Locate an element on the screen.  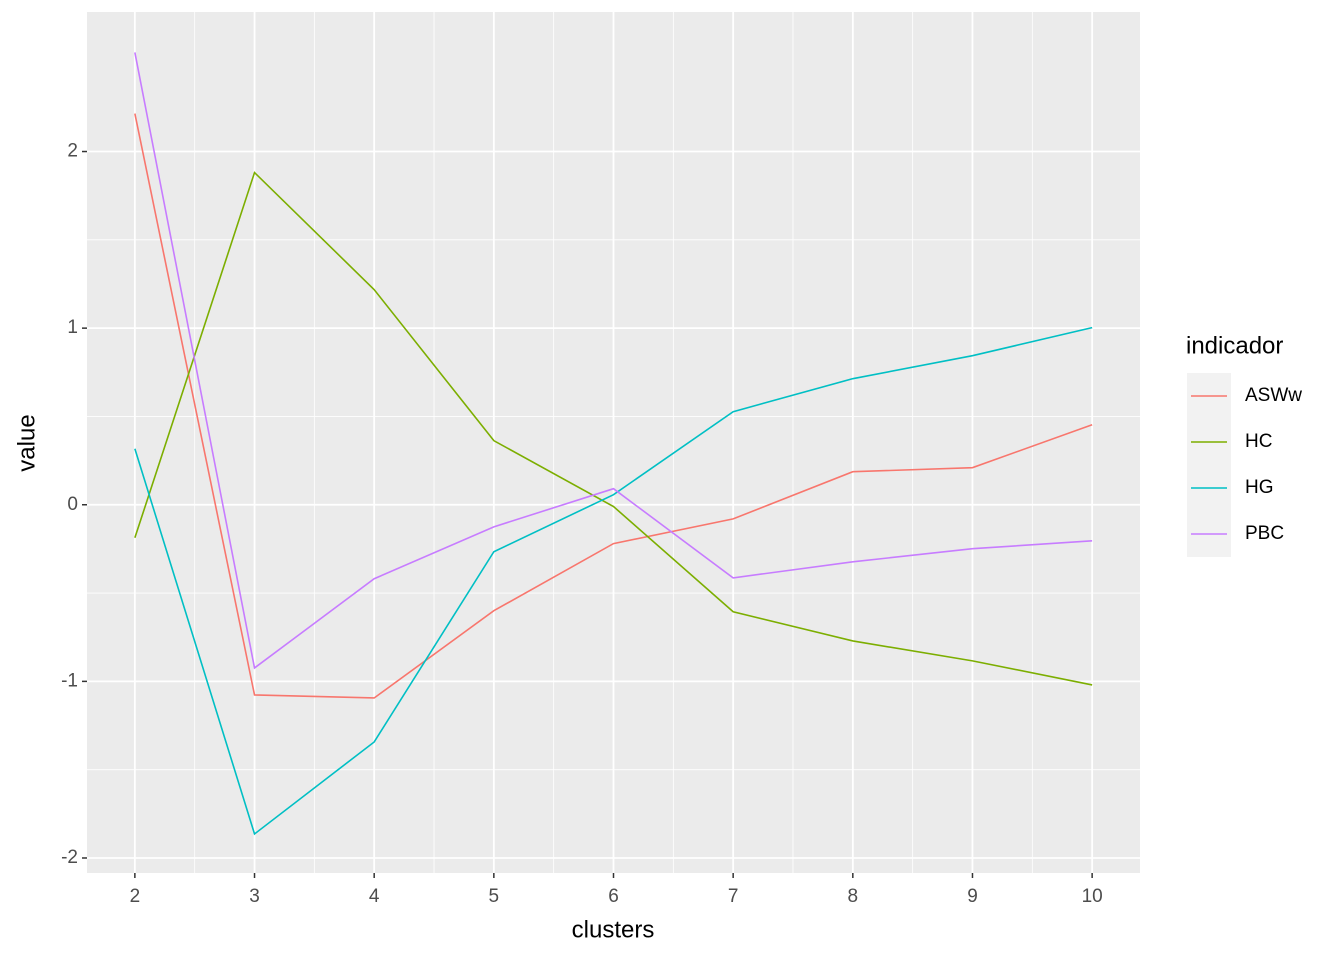
legend-title: indicador is located at coordinates (1234, 345).